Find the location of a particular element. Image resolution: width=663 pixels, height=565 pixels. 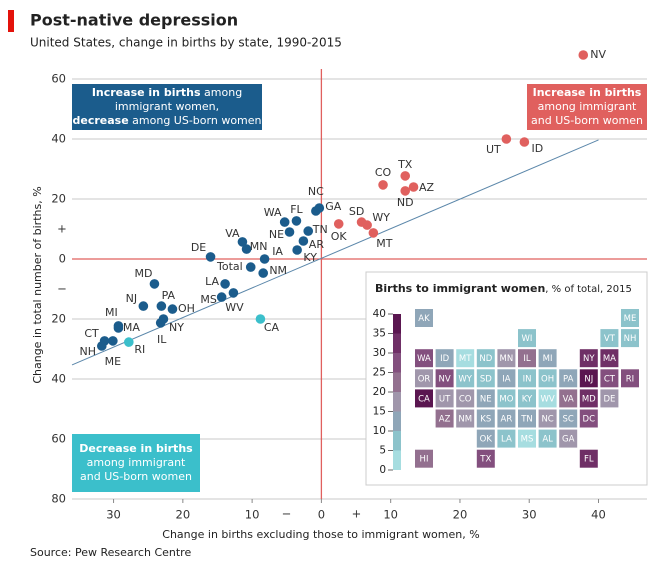

color-tick-label: 35 is located at coordinates (379, 334).